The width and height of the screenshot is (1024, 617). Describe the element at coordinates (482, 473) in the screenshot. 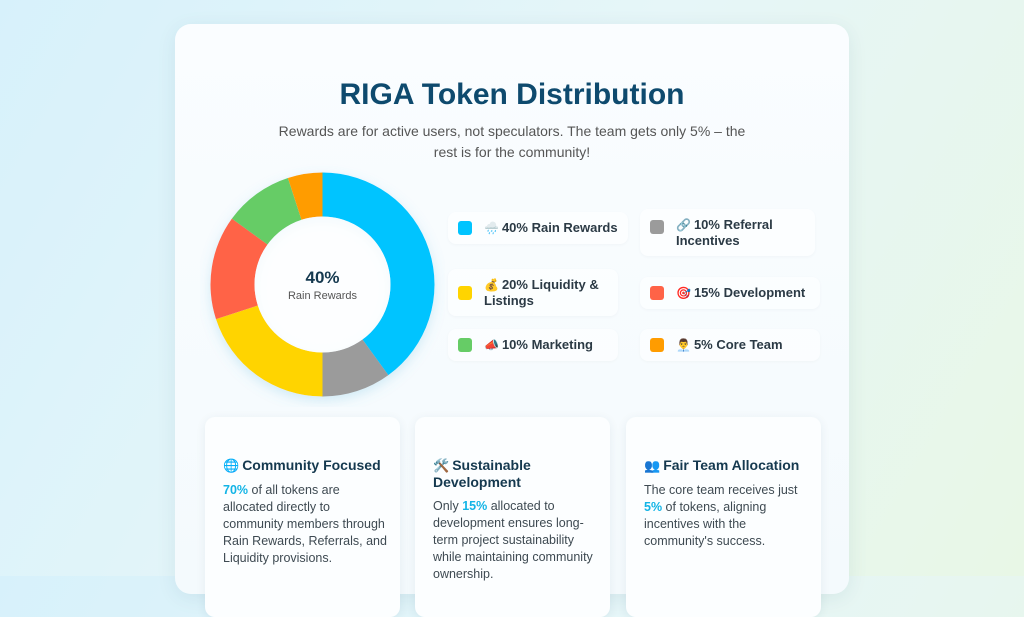

I see `info-card-title: Sustainable Development` at that location.